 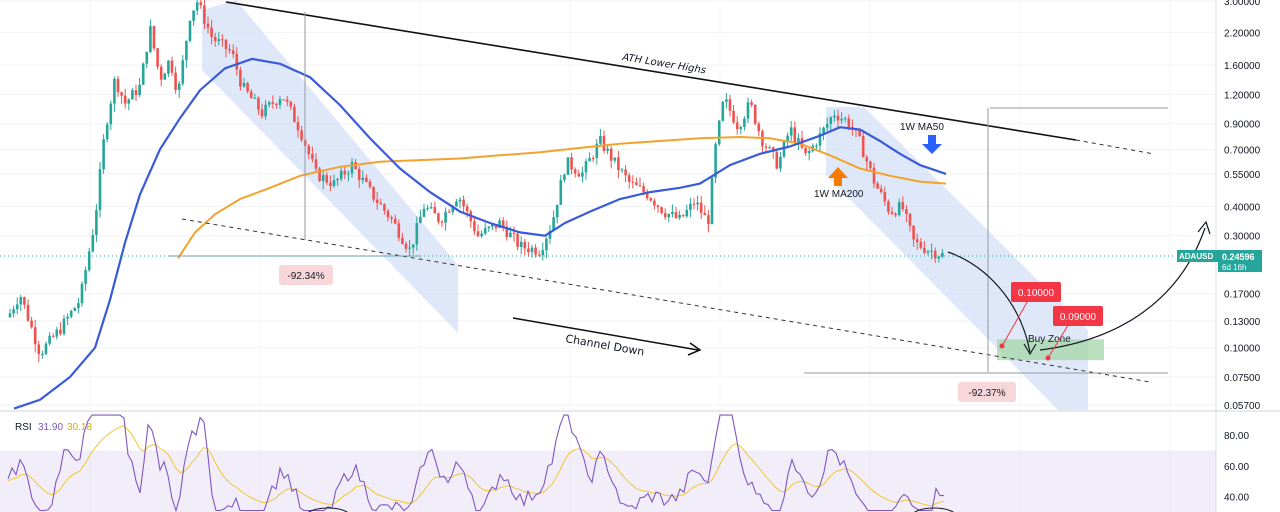 I want to click on y-tick-label: 0.40000, so click(x=1242, y=207).